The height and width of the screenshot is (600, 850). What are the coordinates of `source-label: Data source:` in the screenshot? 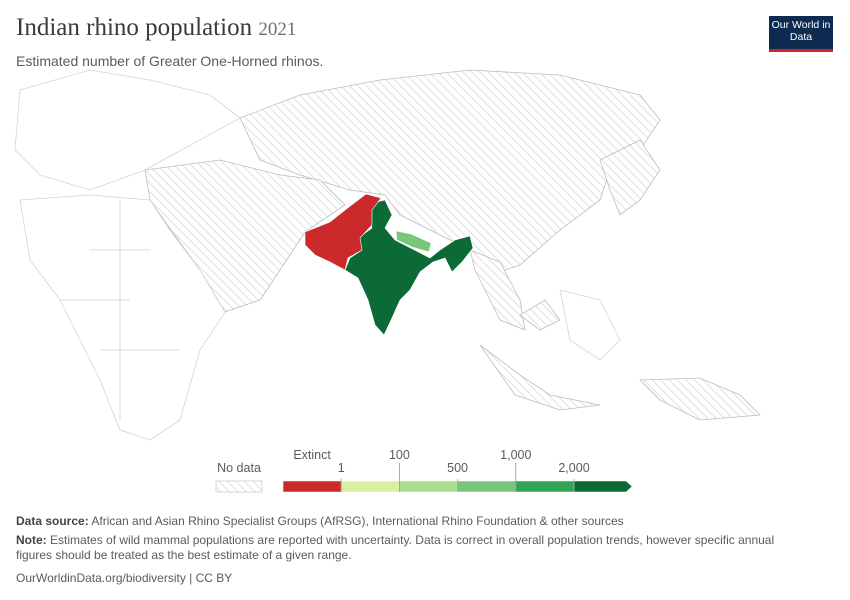 It's located at (52, 521).